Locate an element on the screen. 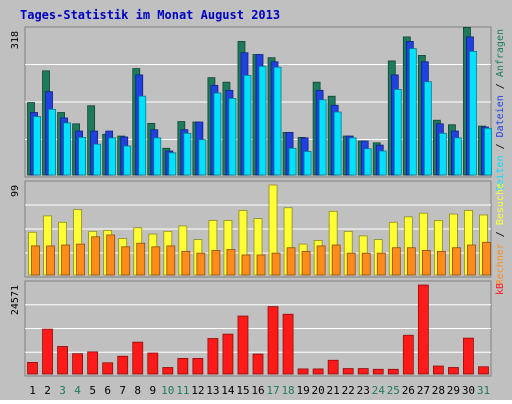  x-tick-label: 18 is located at coordinates (287, 390).